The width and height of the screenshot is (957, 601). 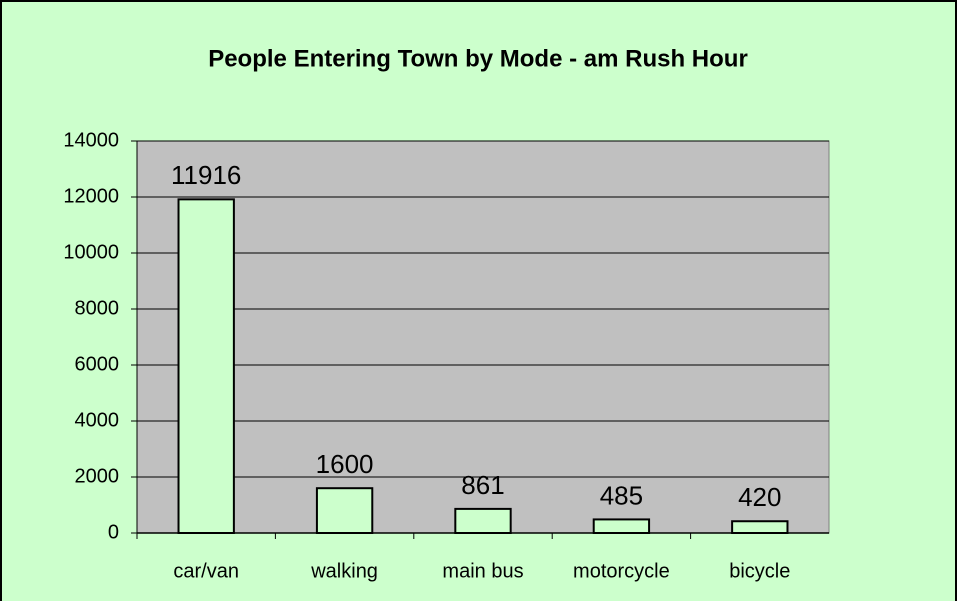 What do you see at coordinates (113, 532) in the screenshot?
I see `y-tick-label: 0` at bounding box center [113, 532].